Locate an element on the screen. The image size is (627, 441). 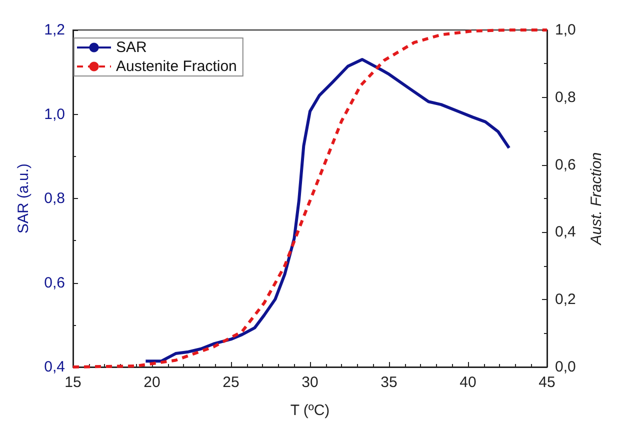
y2-tick-label: 0,0 is located at coordinates (565, 367).